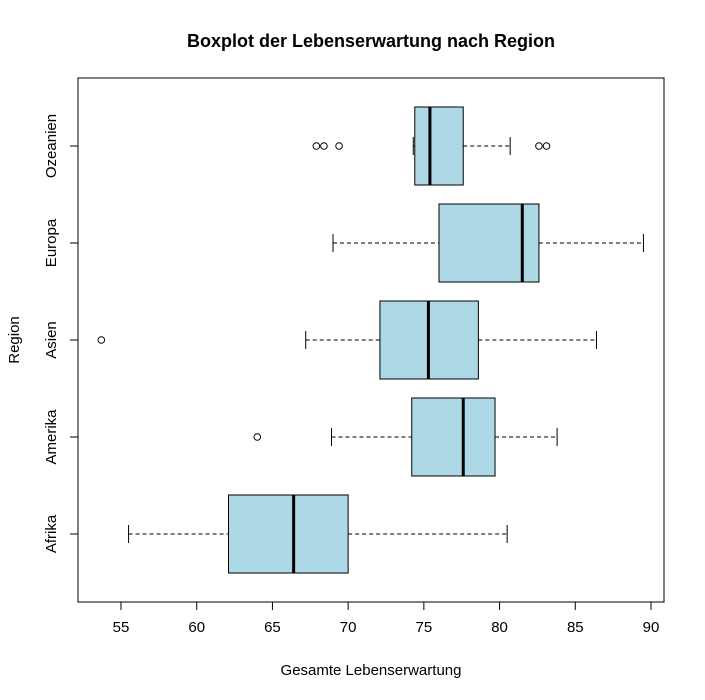 The image size is (705, 700). What do you see at coordinates (453, 437) in the screenshot?
I see `box-amerika` at bounding box center [453, 437].